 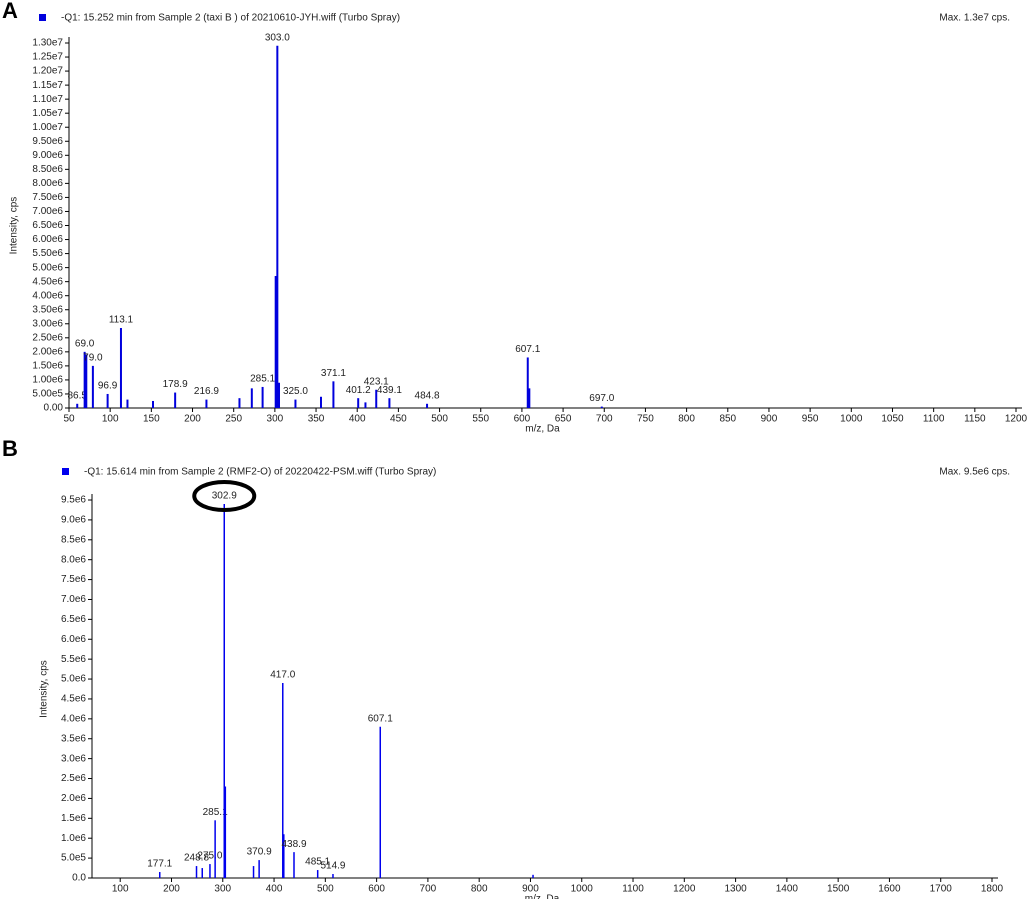 I want to click on peak-label: 514.9, so click(x=332, y=866).